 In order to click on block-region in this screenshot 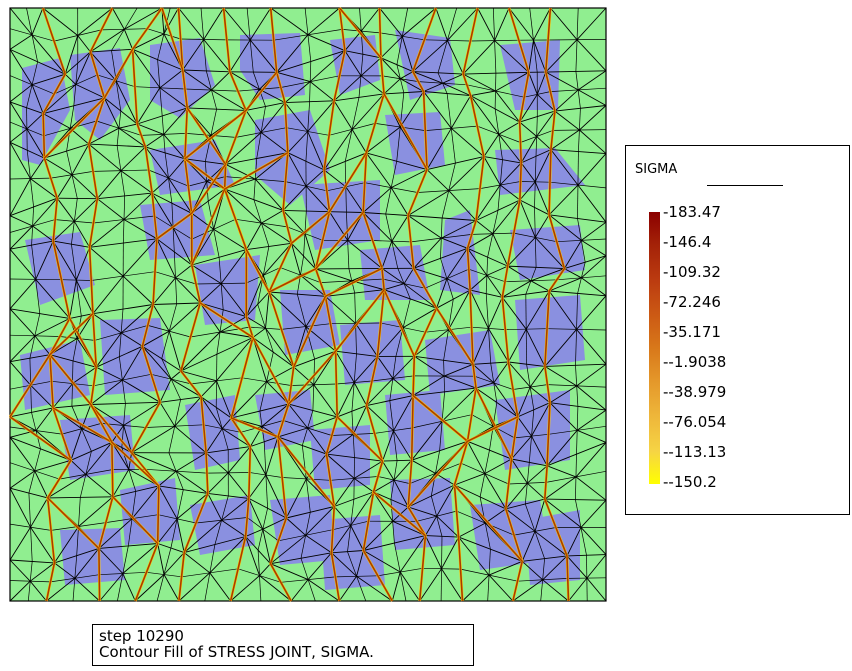, I will do `click(310, 322)`.